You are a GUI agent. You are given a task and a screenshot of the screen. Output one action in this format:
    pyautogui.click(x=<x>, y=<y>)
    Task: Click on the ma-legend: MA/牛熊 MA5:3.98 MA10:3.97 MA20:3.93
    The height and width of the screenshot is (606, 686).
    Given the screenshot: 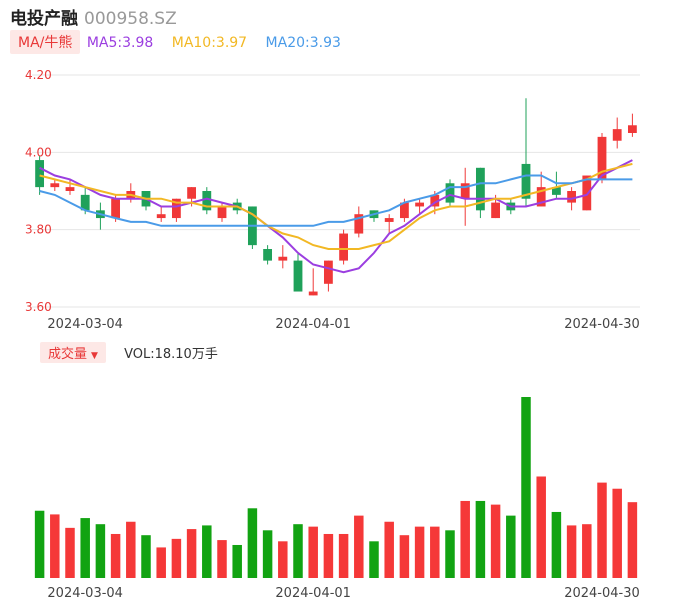 What is the action you would take?
    pyautogui.click(x=182, y=42)
    